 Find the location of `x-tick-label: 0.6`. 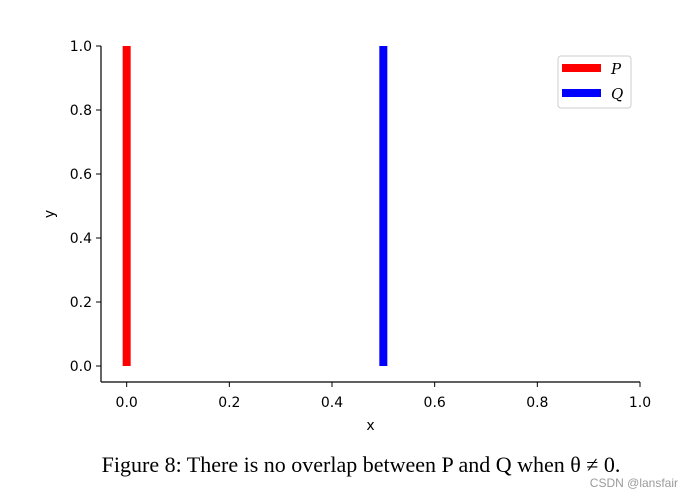

x-tick-label: 0.6 is located at coordinates (435, 403).